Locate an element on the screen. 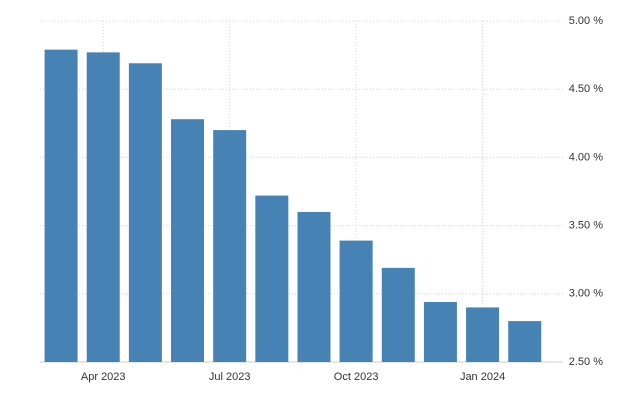 The image size is (640, 400). y-tick-label: 3.50 % is located at coordinates (586, 226).